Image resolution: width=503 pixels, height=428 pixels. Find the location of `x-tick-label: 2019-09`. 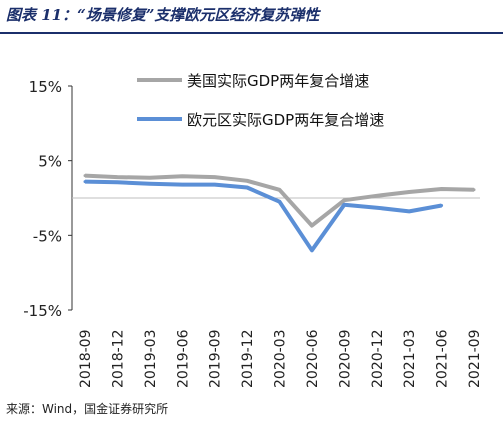

x-tick-label: 2019-09 is located at coordinates (216, 359).